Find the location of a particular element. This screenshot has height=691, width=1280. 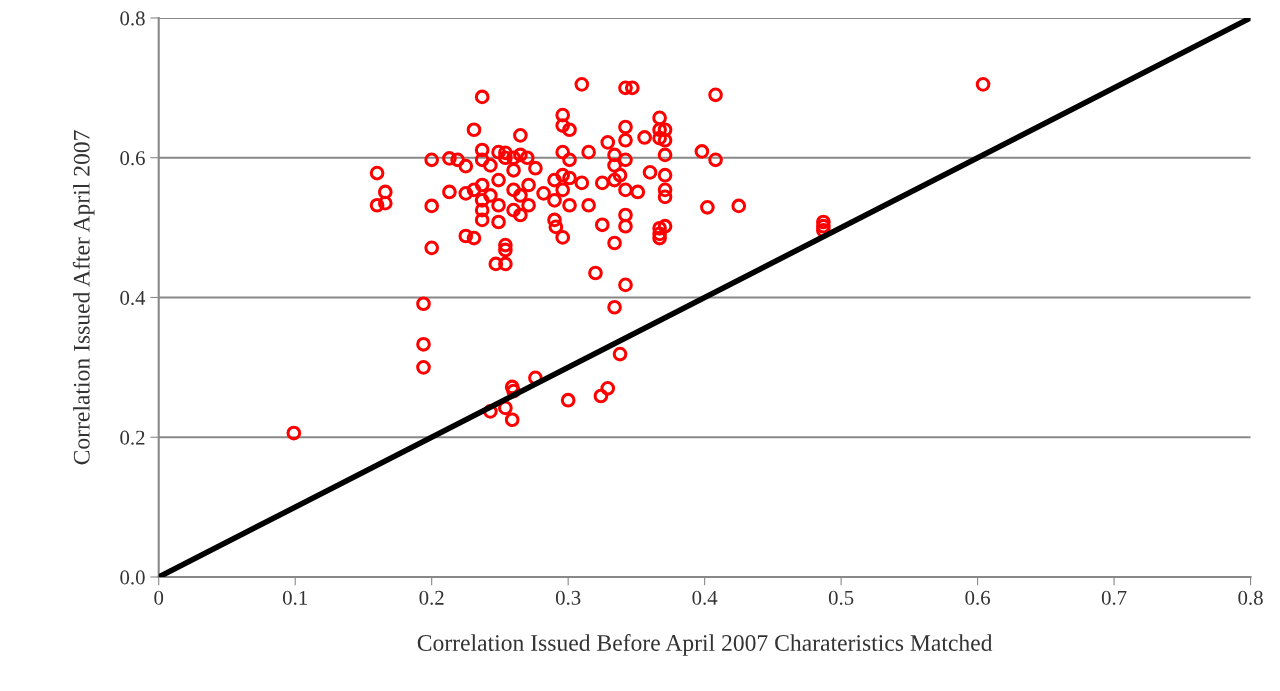

x-tick-label: 0.4 is located at coordinates (705, 597).